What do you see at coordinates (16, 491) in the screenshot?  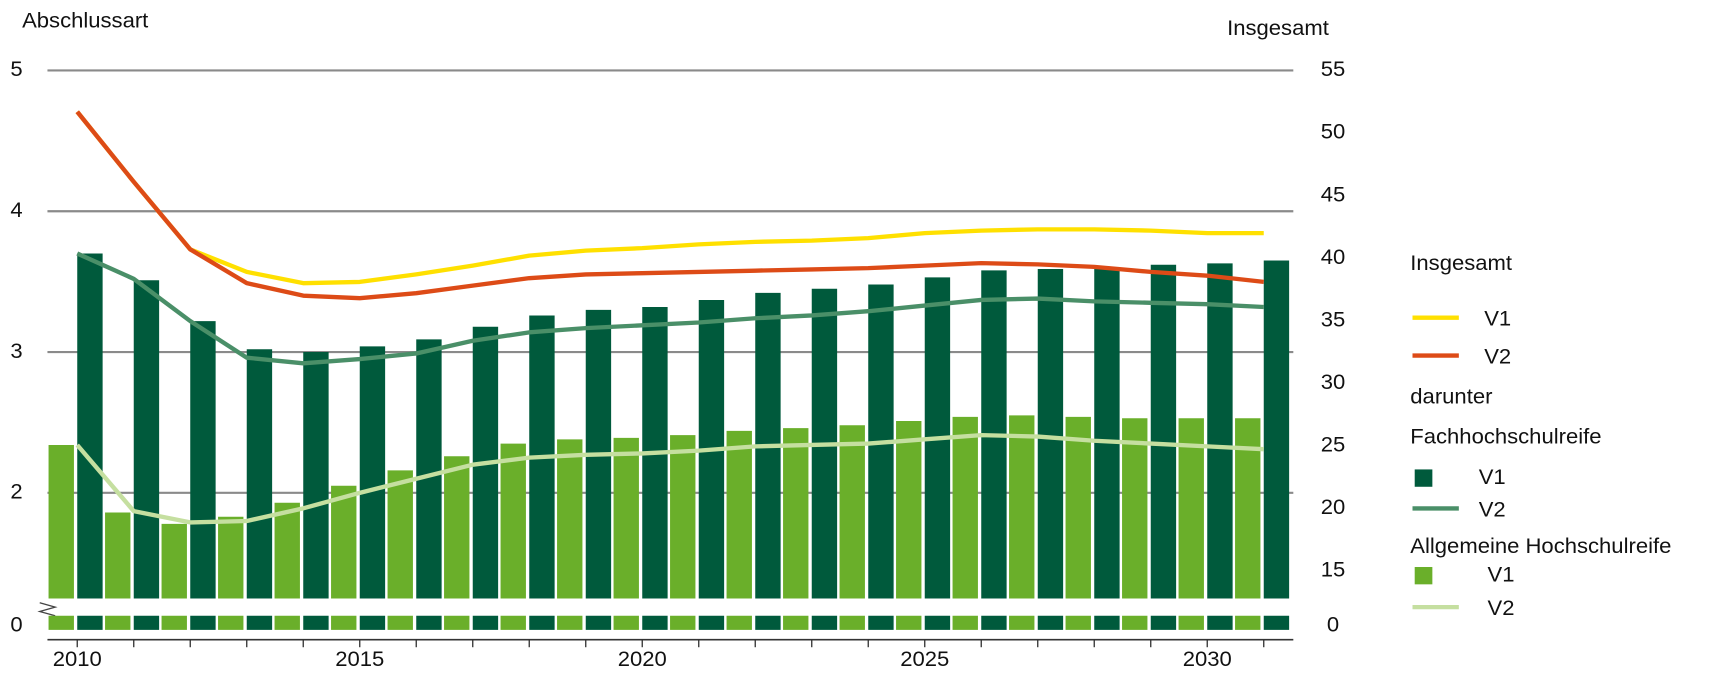 I see `y-tick-label: 2` at bounding box center [16, 491].